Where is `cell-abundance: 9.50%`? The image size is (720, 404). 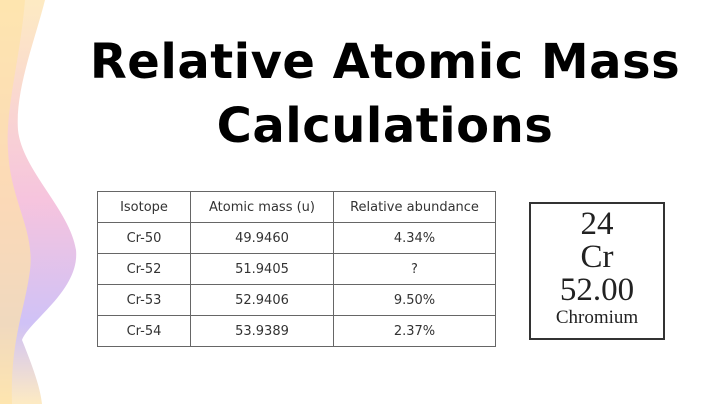
cell-abundance: 9.50% is located at coordinates (414, 300).